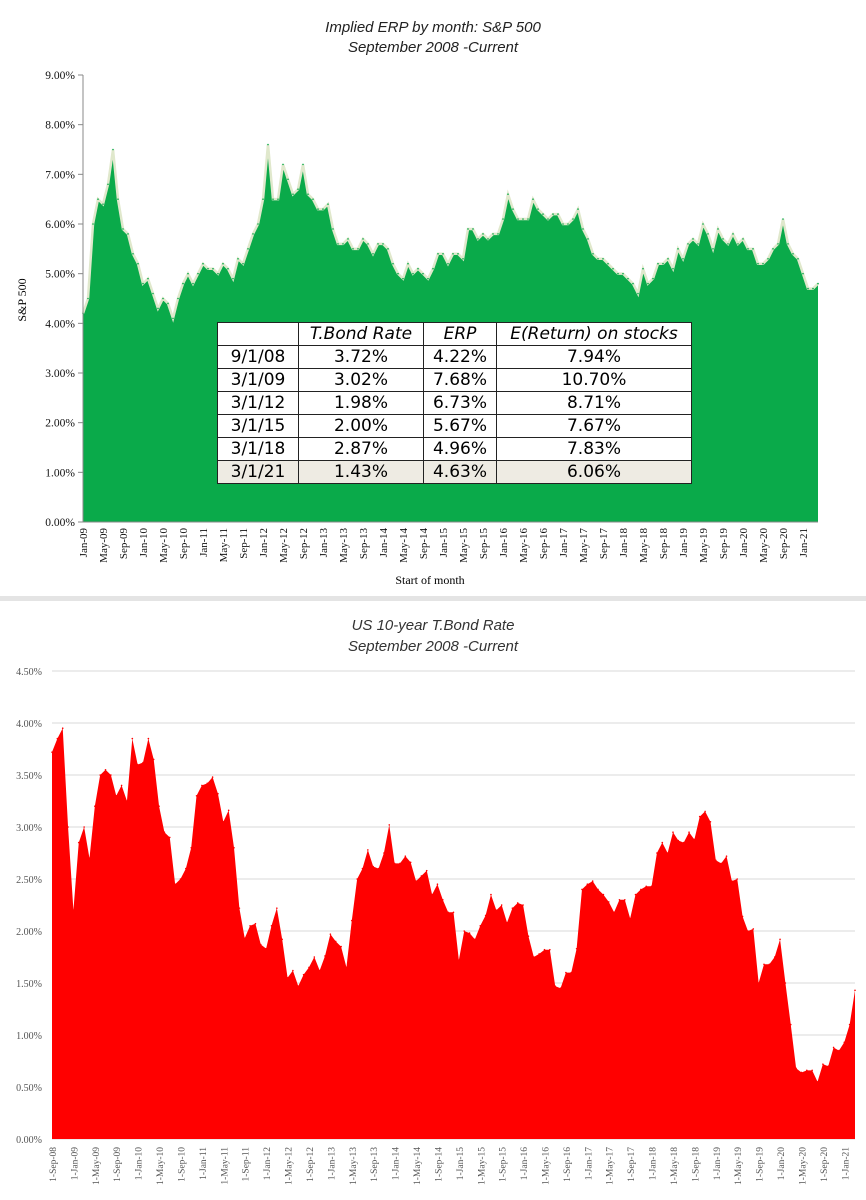 This screenshot has height=1200, width=866. I want to click on tbond-chart-title: US 10-year T.Bond Rate, so click(433, 625).